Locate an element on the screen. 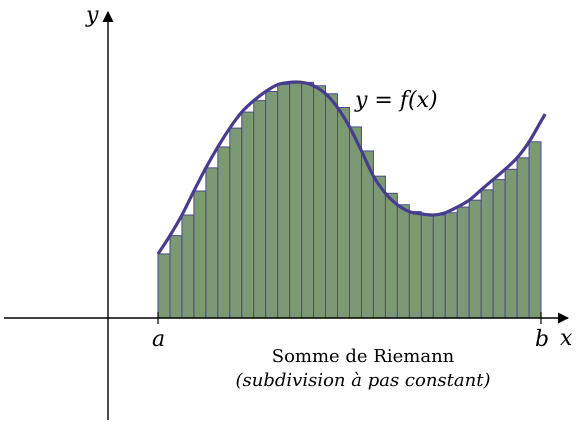  curve-label: y = f(x) is located at coordinates (396, 100).